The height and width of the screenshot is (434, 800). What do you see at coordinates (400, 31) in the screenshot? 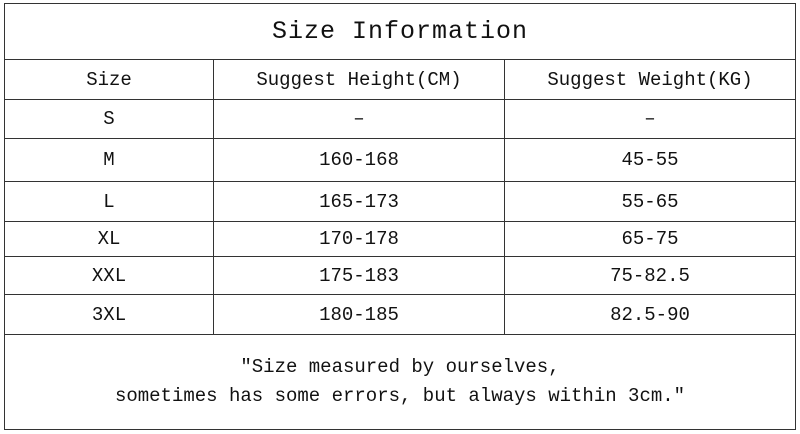
I see `table-title: Size Information` at bounding box center [400, 31].